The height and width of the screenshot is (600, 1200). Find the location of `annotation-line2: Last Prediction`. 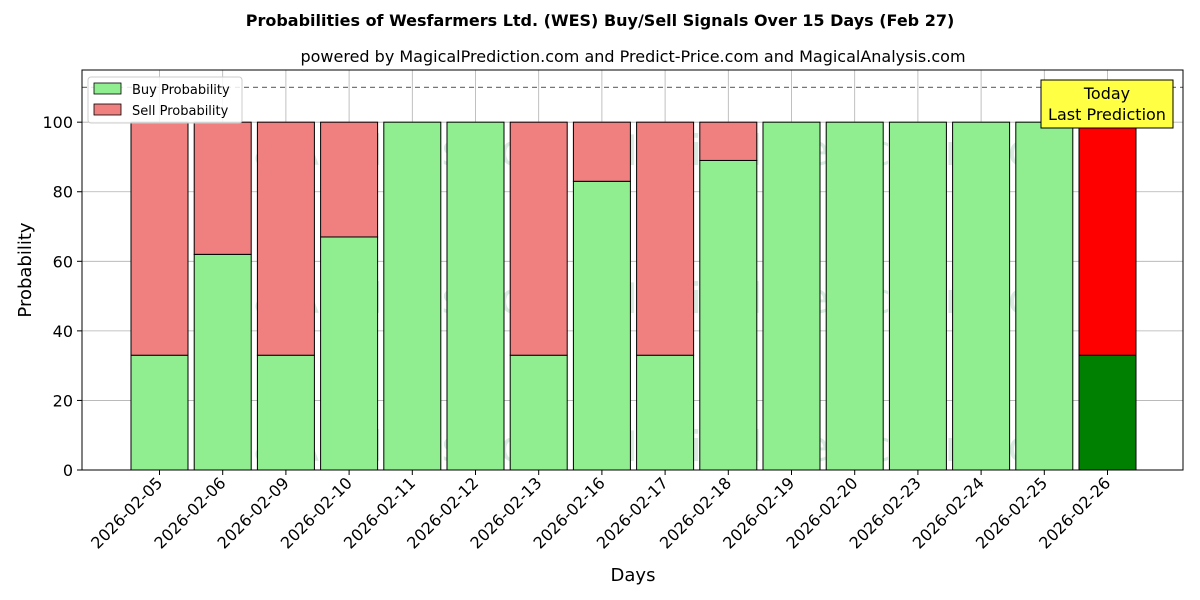

annotation-line2: Last Prediction is located at coordinates (1107, 114).